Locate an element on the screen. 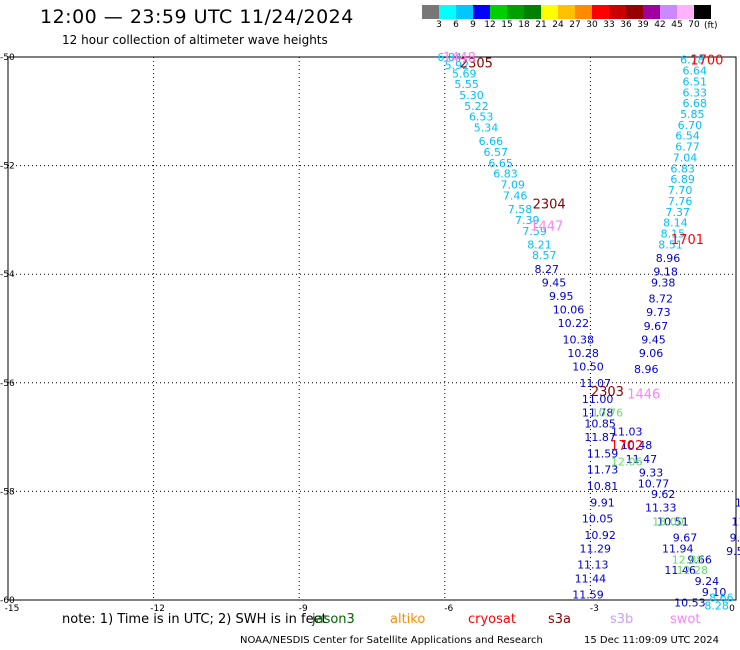 Image resolution: width=740 pixels, height=650 pixels. swh-point-label: 5.85 is located at coordinates (692, 114).